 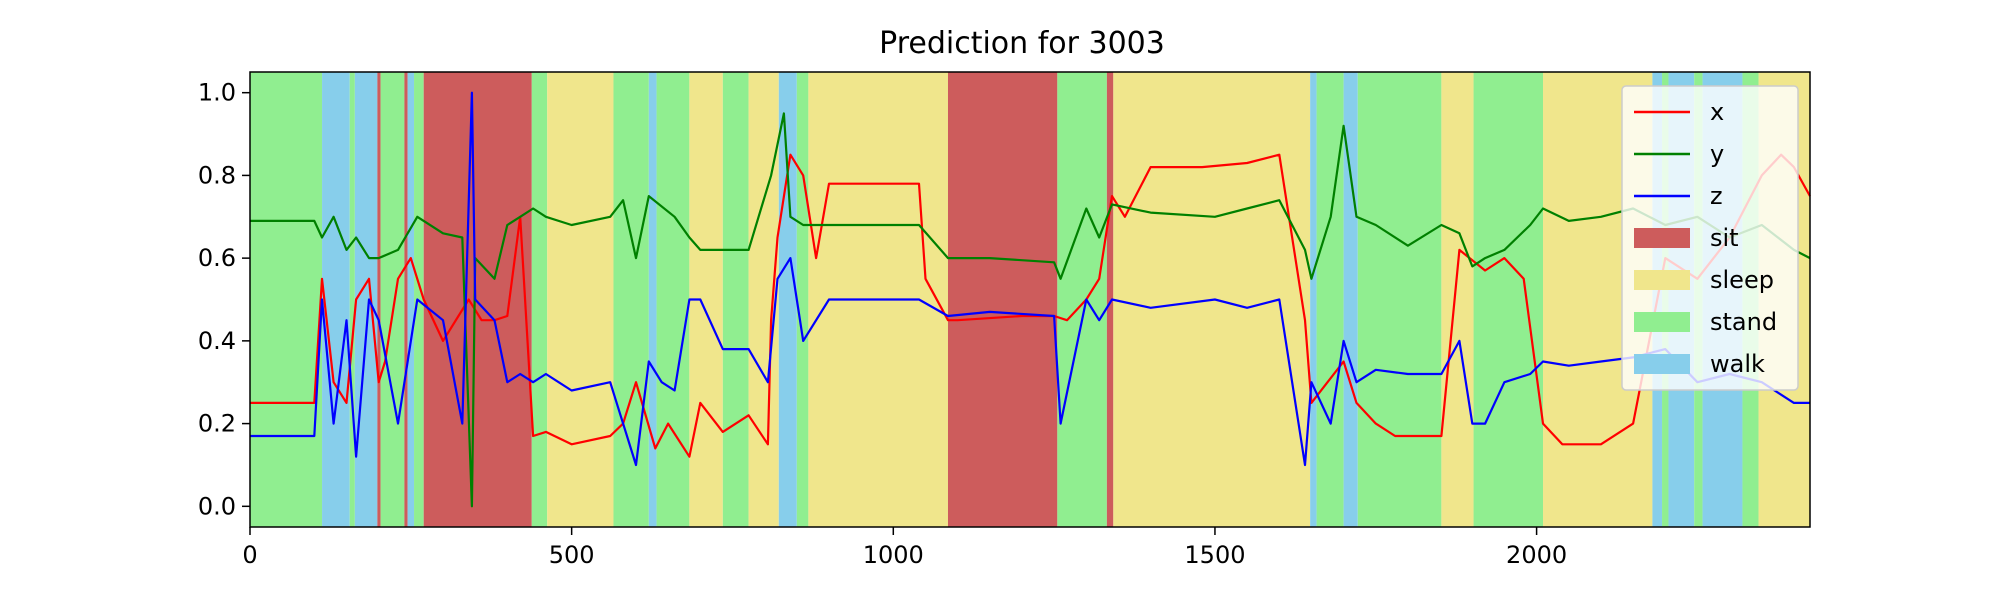 What do you see at coordinates (1662, 364) in the screenshot?
I see `legend-swatch-walk` at bounding box center [1662, 364].